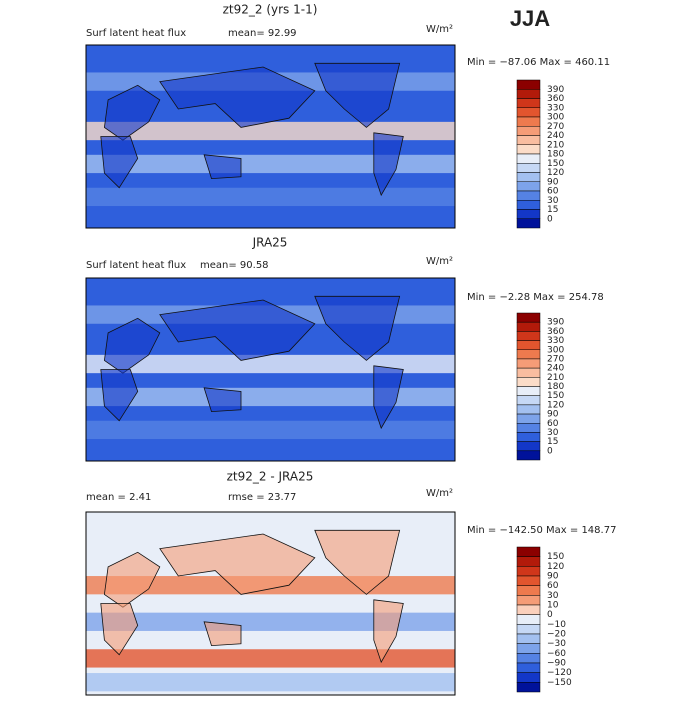 Image resolution: width=700 pixels, height=704 pixels. What do you see at coordinates (555, 387) in the screenshot?
I see `colorbar-label: 180` at bounding box center [555, 387].